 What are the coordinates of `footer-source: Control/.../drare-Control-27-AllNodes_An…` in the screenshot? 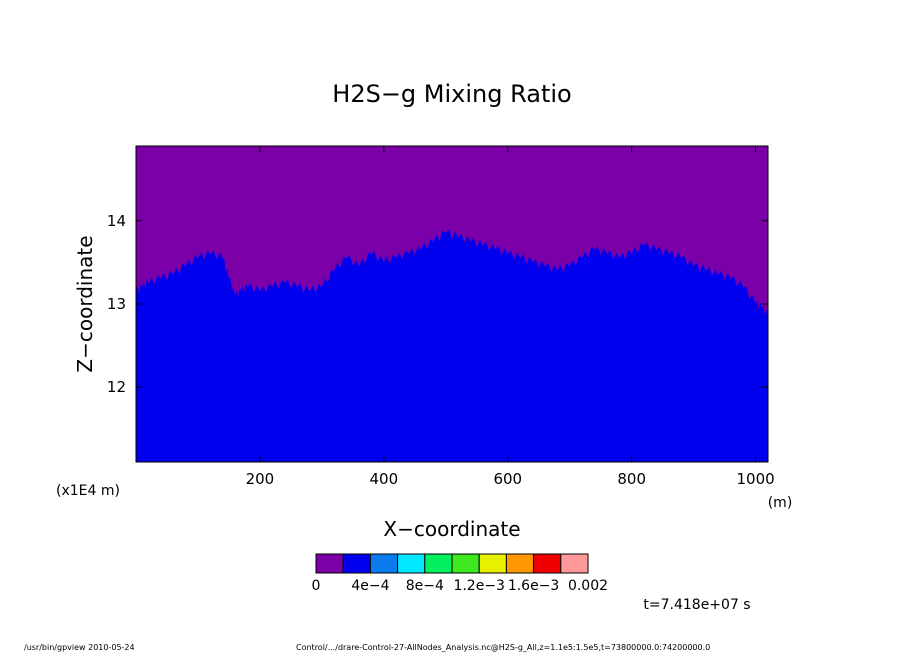 It's located at (503, 647).